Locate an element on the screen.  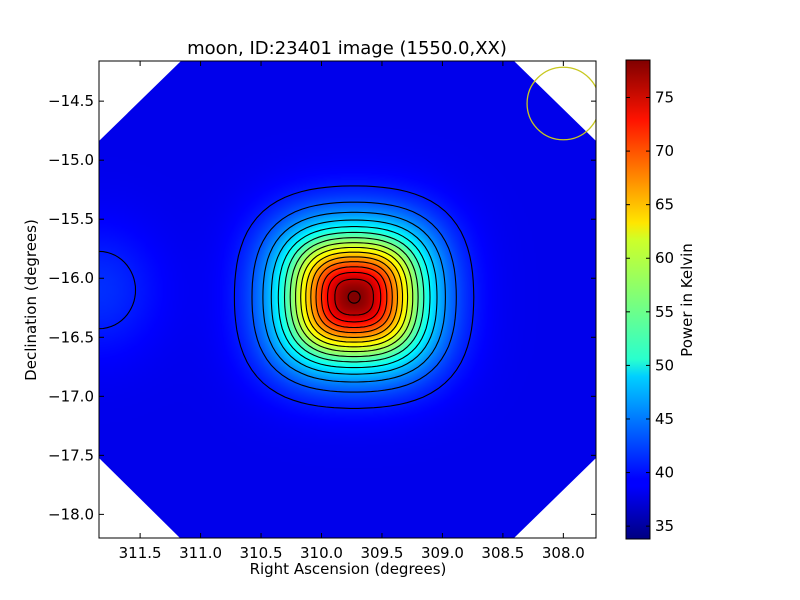
colorbar-tick-label: 40 is located at coordinates (664, 473).